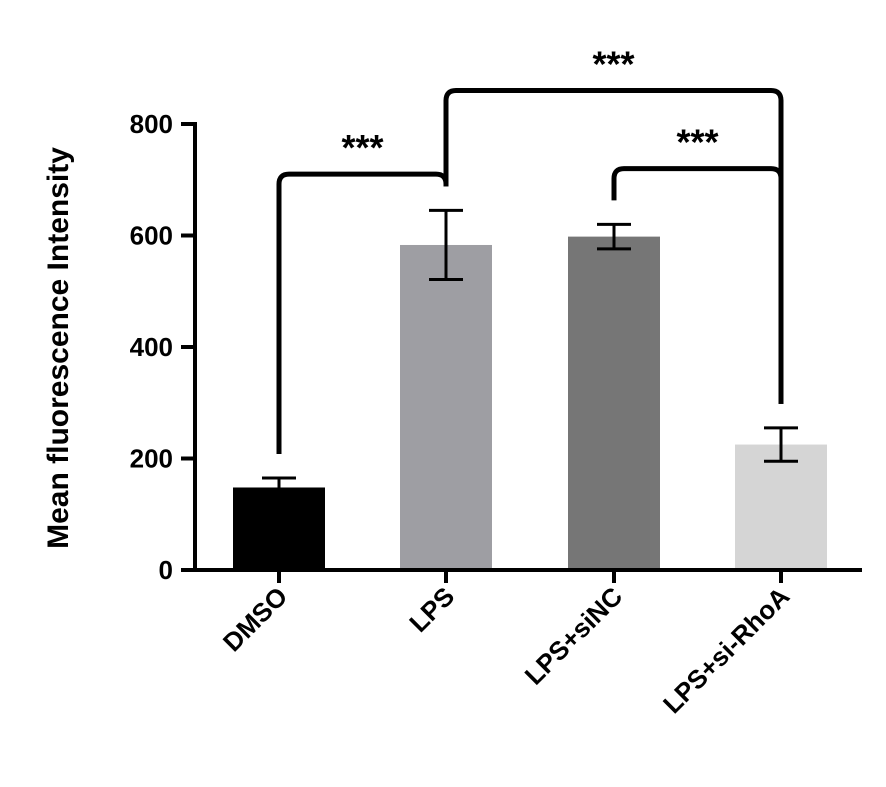 Image resolution: width=886 pixels, height=787 pixels. I want to click on x-axis: DMSO LPS LPS+siNC LPS+si-RhoA, so click(527, 643).